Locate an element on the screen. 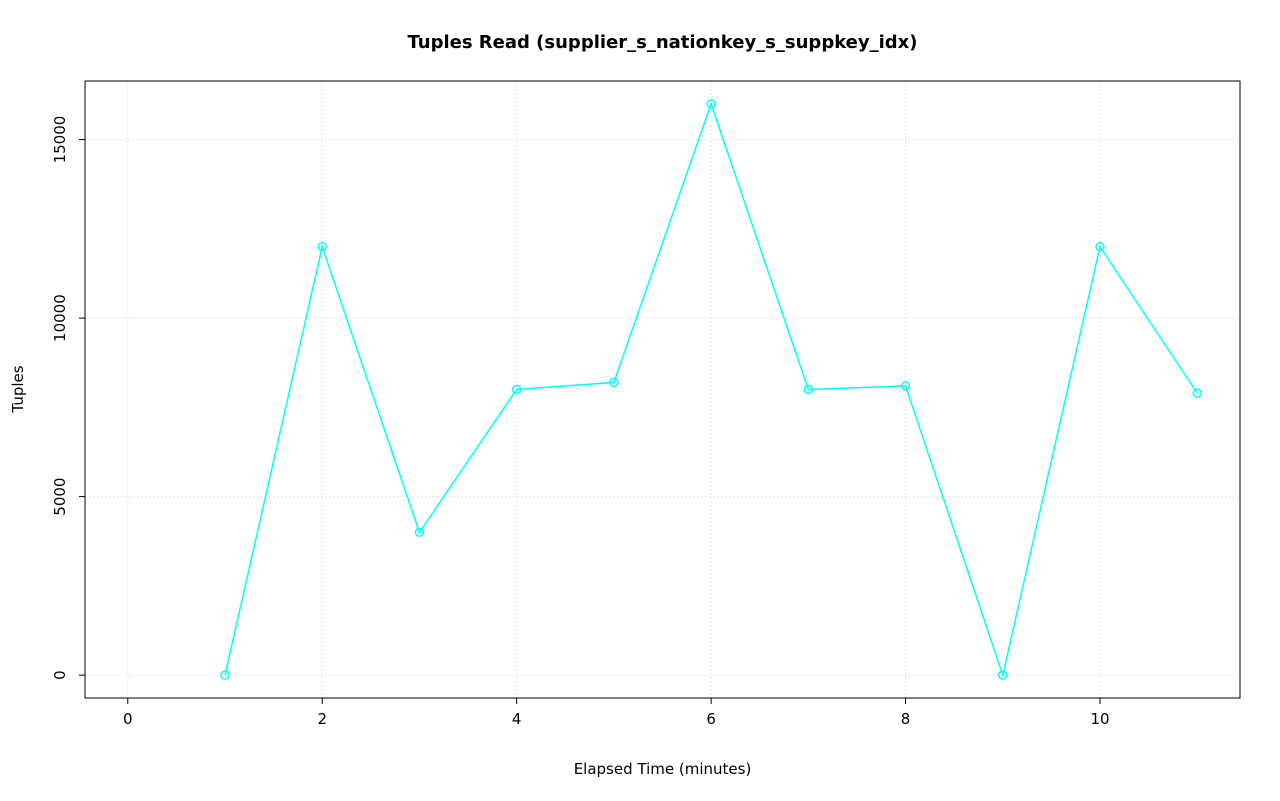  x-tick-label: 6 is located at coordinates (711, 719).